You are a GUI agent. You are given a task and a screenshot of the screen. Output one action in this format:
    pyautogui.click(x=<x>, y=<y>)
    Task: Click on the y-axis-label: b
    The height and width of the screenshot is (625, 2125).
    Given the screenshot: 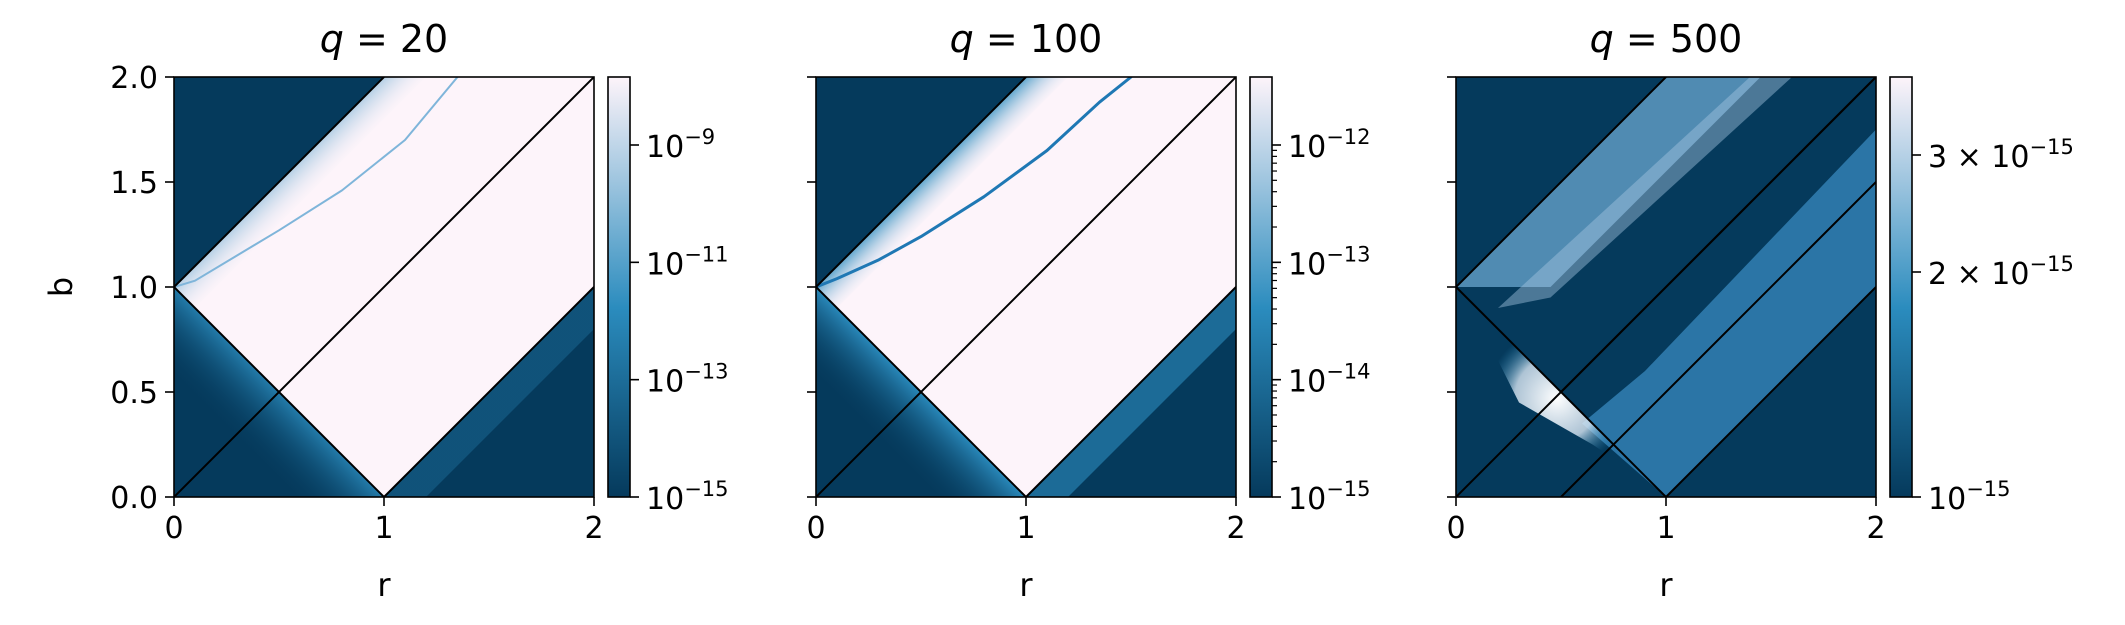 What is the action you would take?
    pyautogui.click(x=61, y=287)
    